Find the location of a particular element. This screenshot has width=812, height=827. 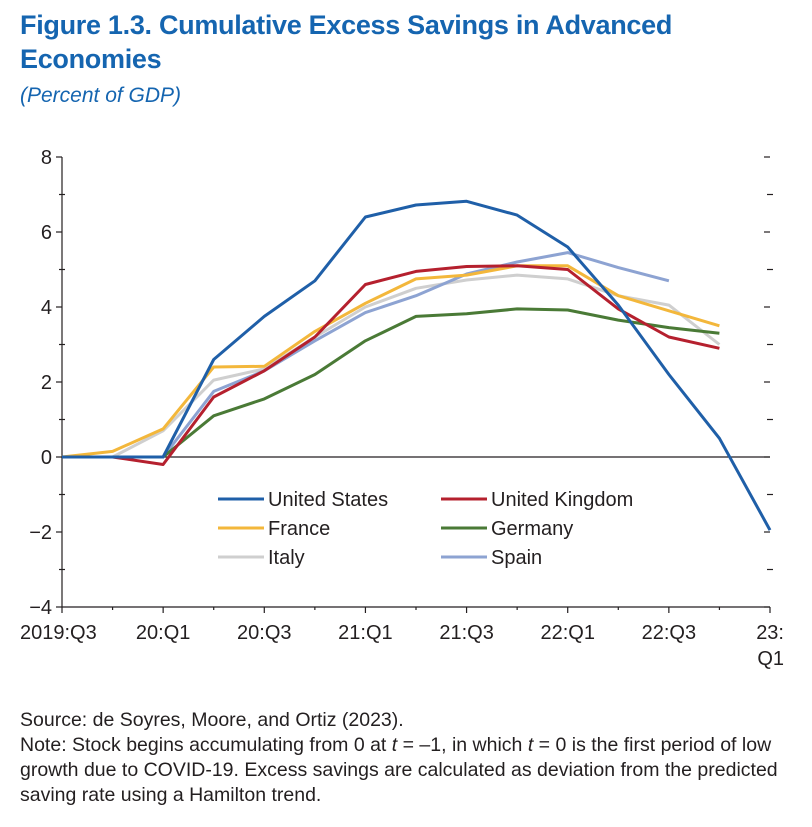

x-tick-label: 2019:Q3 is located at coordinates (58, 633).